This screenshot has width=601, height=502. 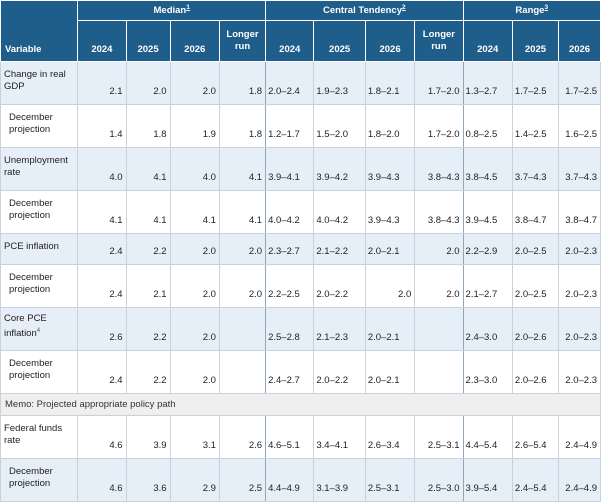 What do you see at coordinates (194, 41) in the screenshot?
I see `median-2026-header: 2026` at bounding box center [194, 41].